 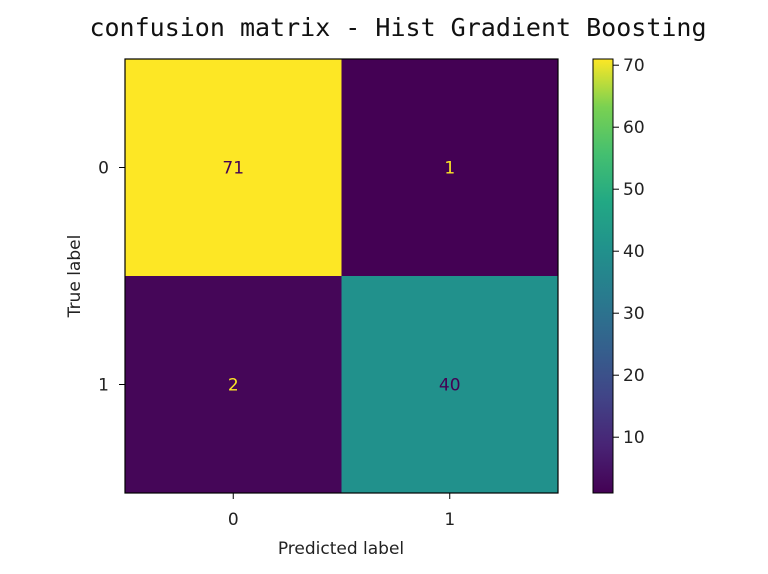 I want to click on colorbar, so click(x=603, y=276).